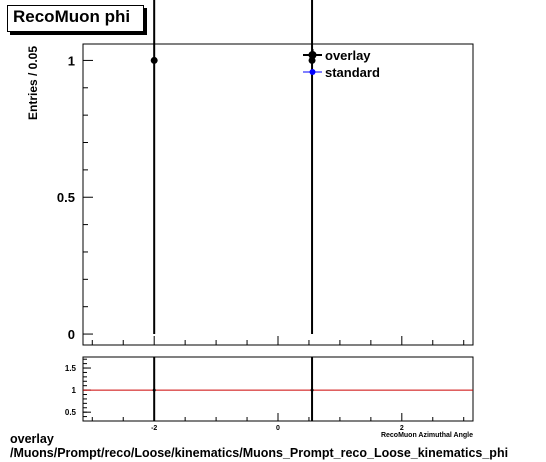  What do you see at coordinates (312, 72) in the screenshot?
I see `legend-standard-marker` at bounding box center [312, 72].